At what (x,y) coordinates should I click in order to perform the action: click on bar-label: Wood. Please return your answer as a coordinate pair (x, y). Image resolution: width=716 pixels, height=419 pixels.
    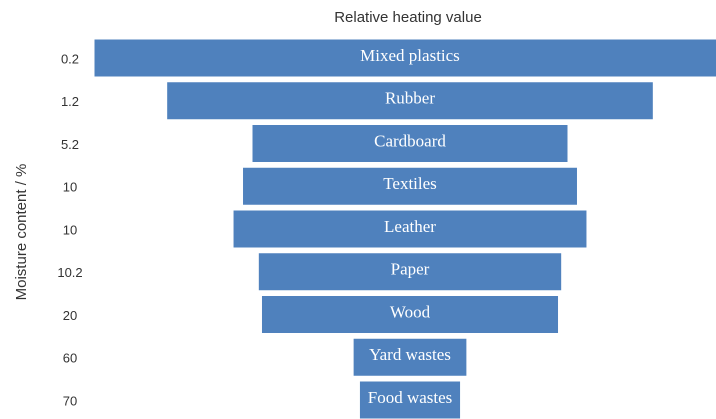
    Looking at the image, I should click on (410, 311).